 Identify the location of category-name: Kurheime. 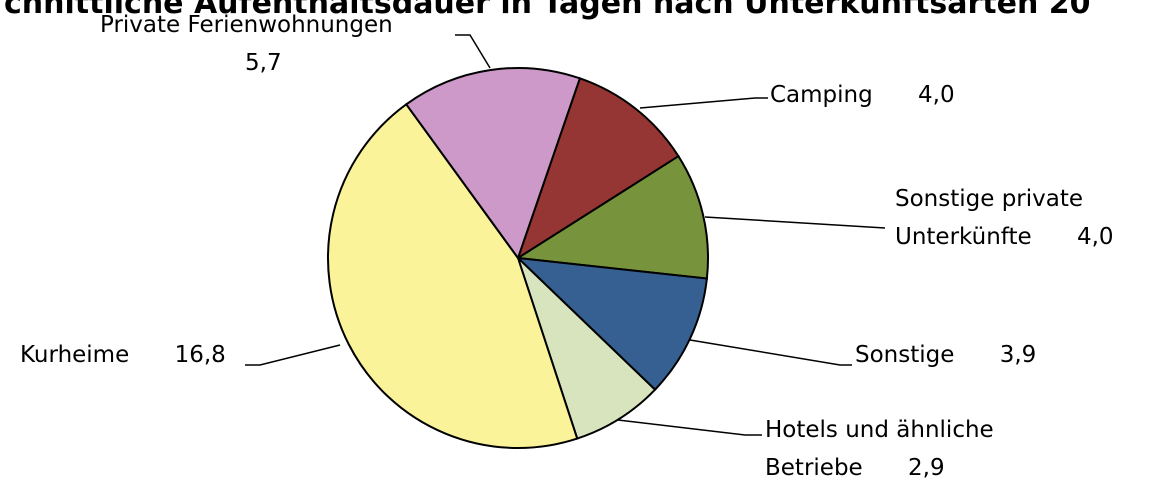
(75, 355).